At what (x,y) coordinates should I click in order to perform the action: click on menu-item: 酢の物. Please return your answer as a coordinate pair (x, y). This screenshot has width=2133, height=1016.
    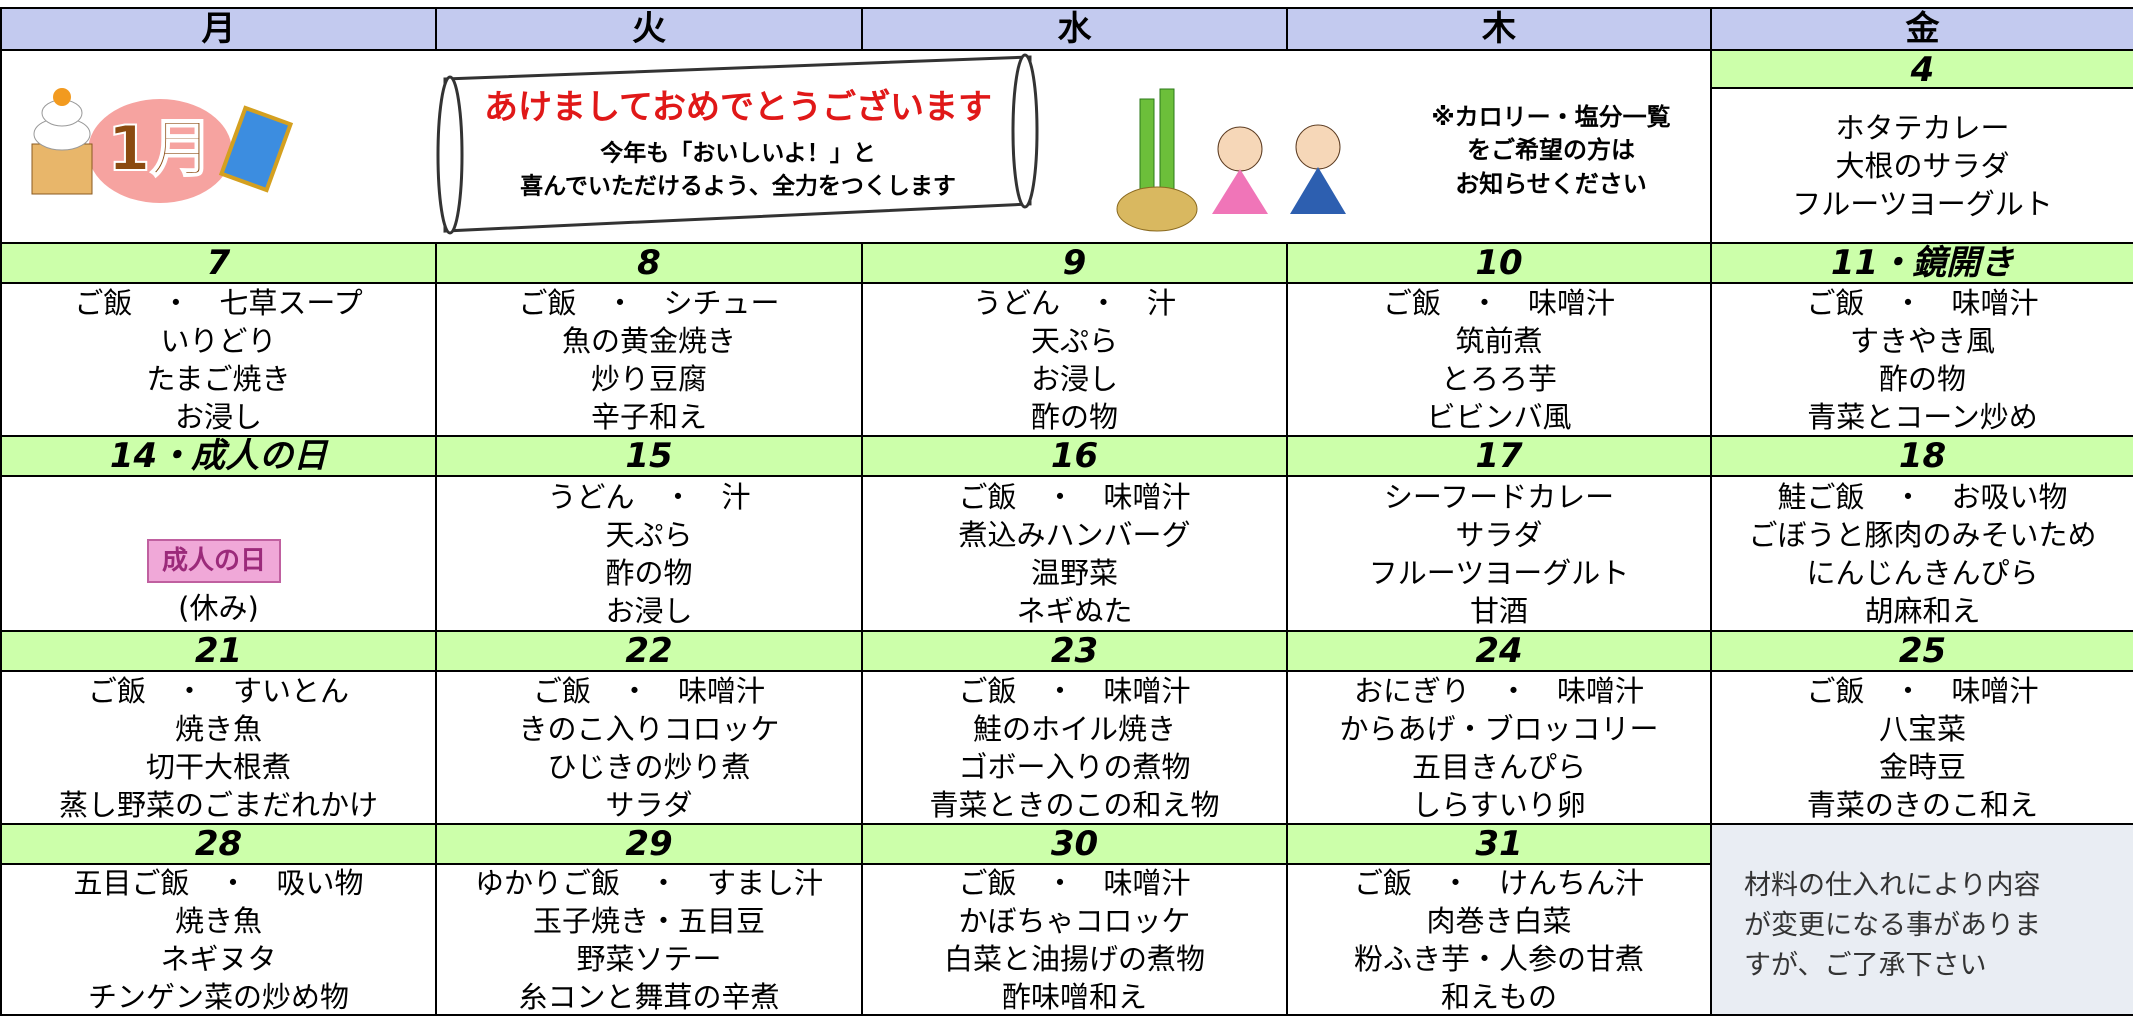
    Looking at the image, I should click on (1922, 378).